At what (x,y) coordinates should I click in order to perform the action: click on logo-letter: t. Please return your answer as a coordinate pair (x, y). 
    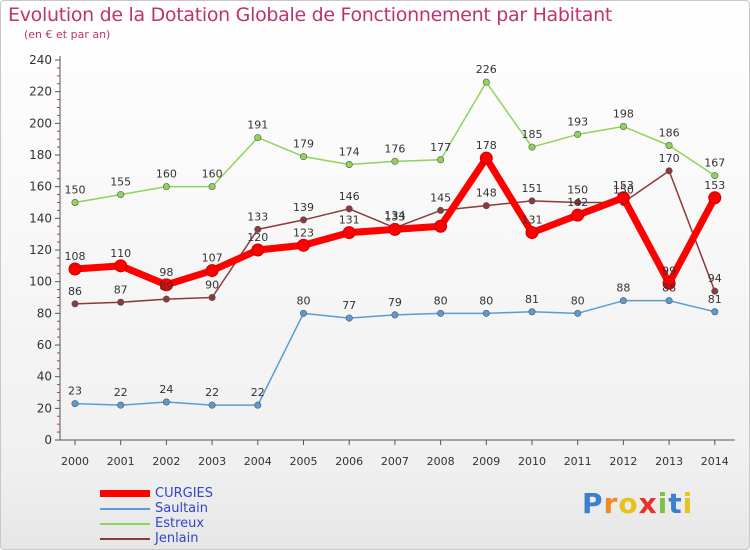
    Looking at the image, I should click on (675, 503).